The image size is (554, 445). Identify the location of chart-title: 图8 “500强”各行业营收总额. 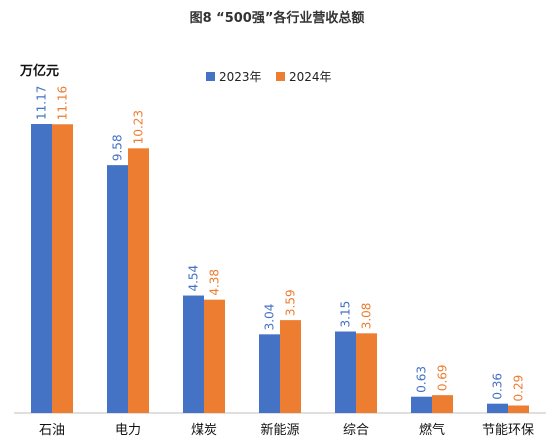
(277, 18).